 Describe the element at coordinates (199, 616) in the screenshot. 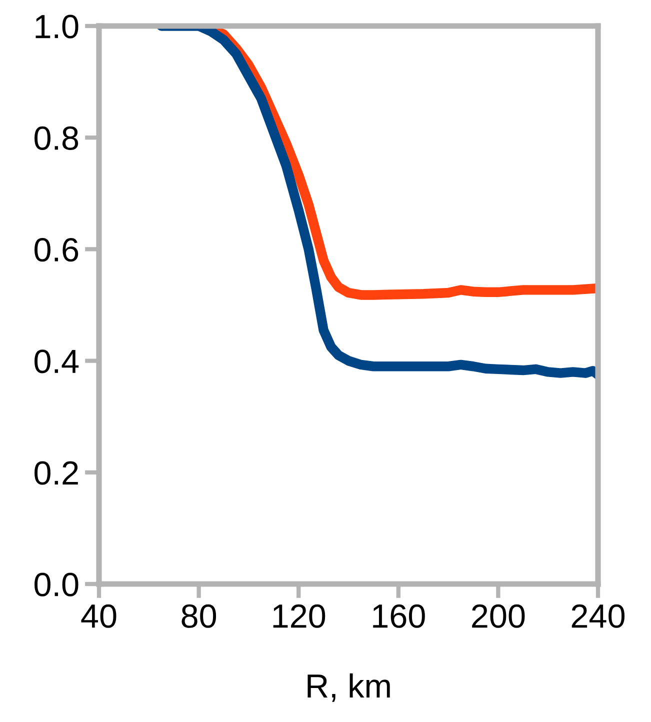

I see `x-tick-label: 80` at that location.